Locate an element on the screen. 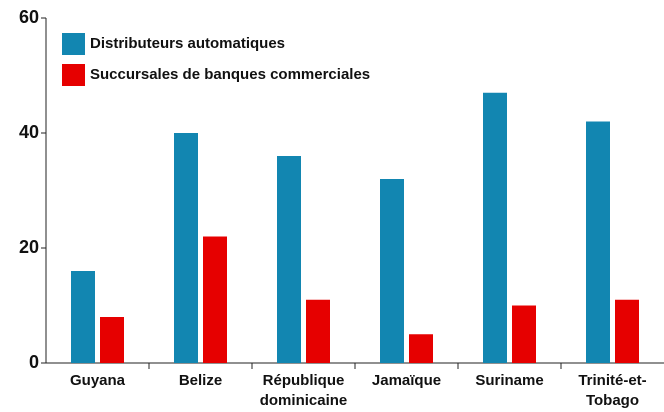 This screenshot has width=664, height=412. legend-label: Distributeurs automatiques is located at coordinates (187, 43).